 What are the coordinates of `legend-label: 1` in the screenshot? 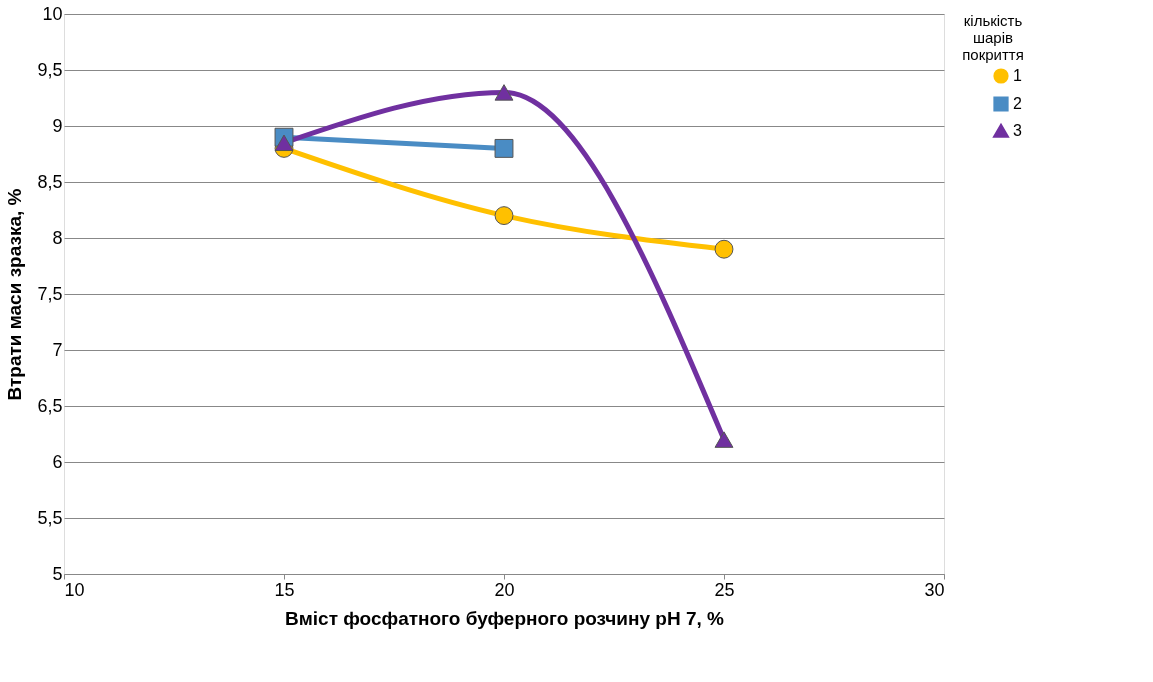 It's located at (1017, 75).